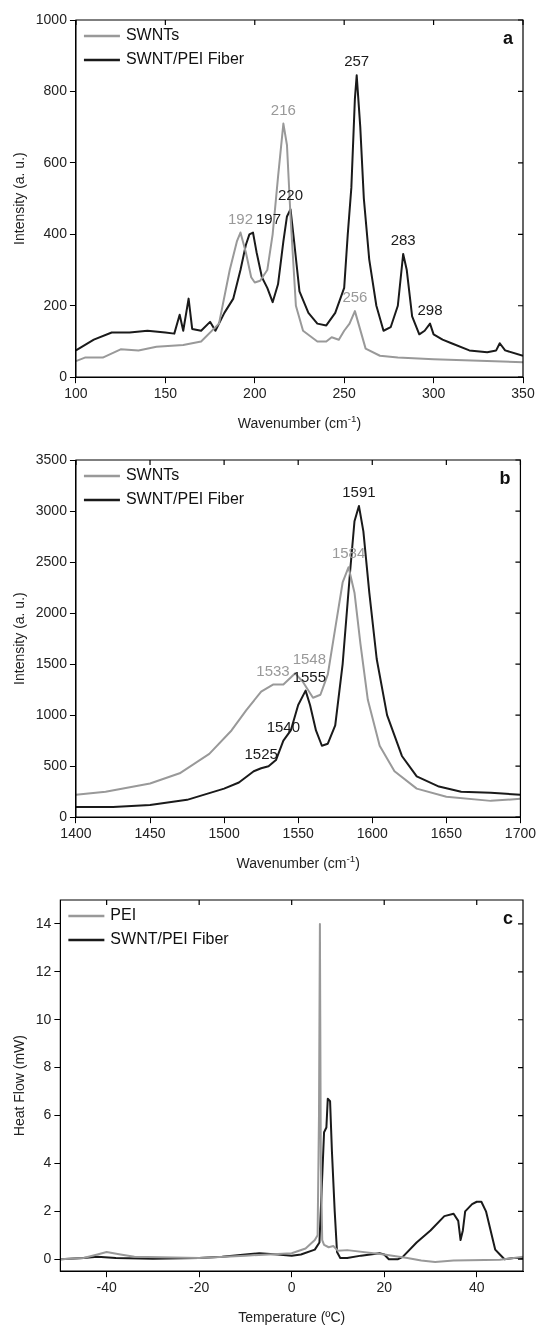  What do you see at coordinates (51, 662) in the screenshot?
I see `y-tick-label: 1500` at bounding box center [51, 662].